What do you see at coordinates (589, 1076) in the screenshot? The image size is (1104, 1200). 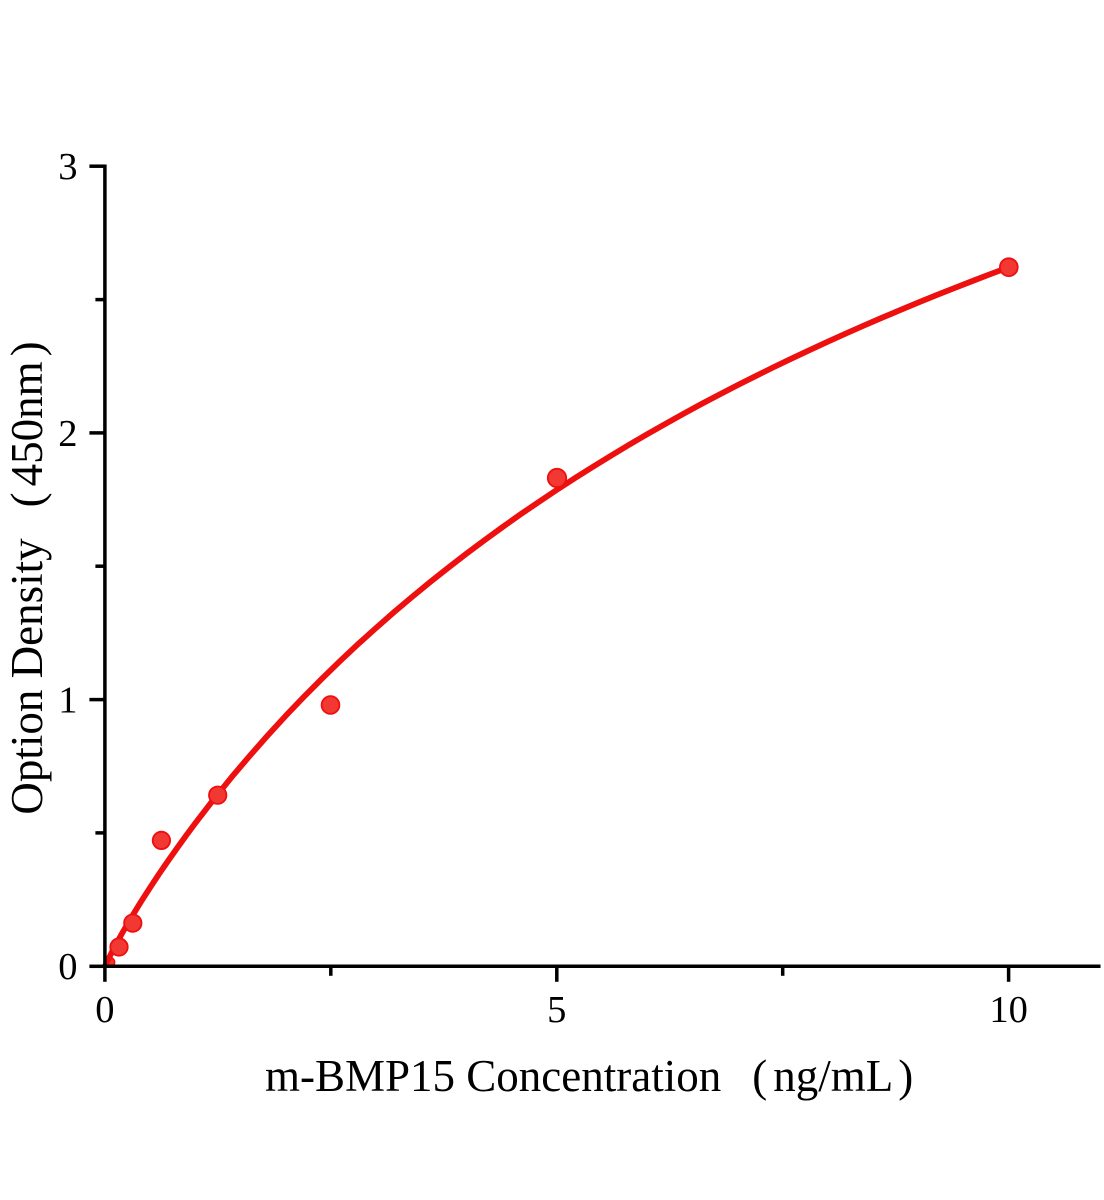 I see `svg-text: m-BMP15 Concentration(ng/mL)` at bounding box center [589, 1076].